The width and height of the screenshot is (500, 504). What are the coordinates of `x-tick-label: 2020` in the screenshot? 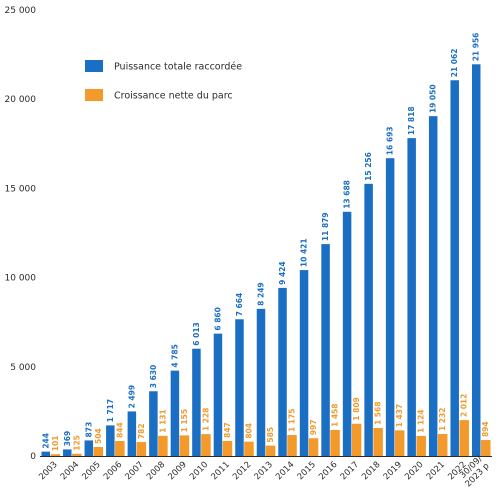 It's located at (414, 471).